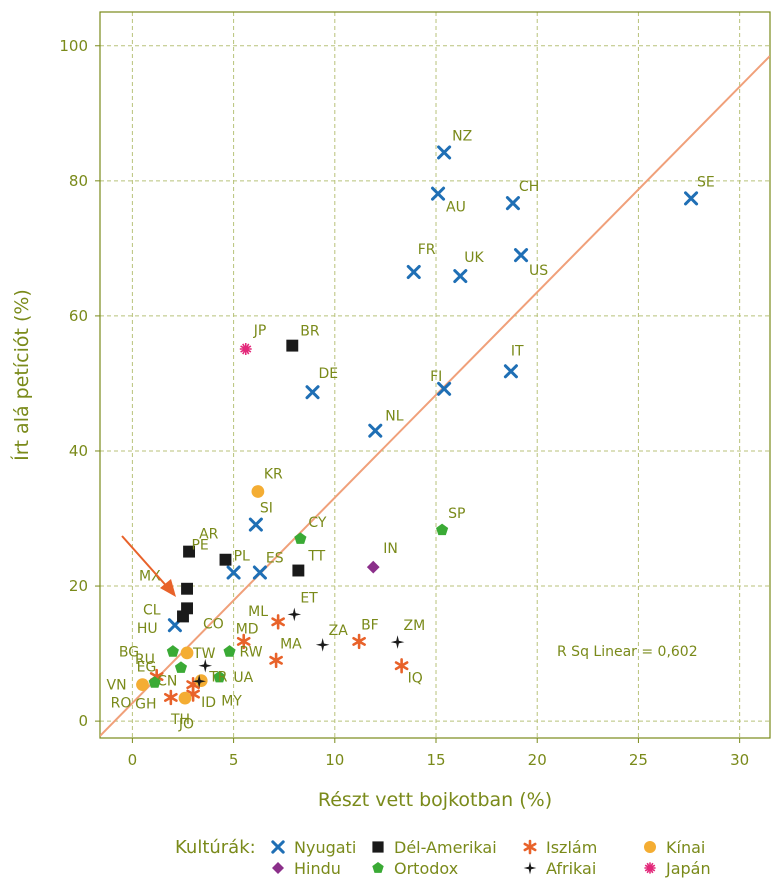 The height and width of the screenshot is (883, 771). What do you see at coordinates (209, 535) in the screenshot?
I see `point-label: AR` at bounding box center [209, 535].